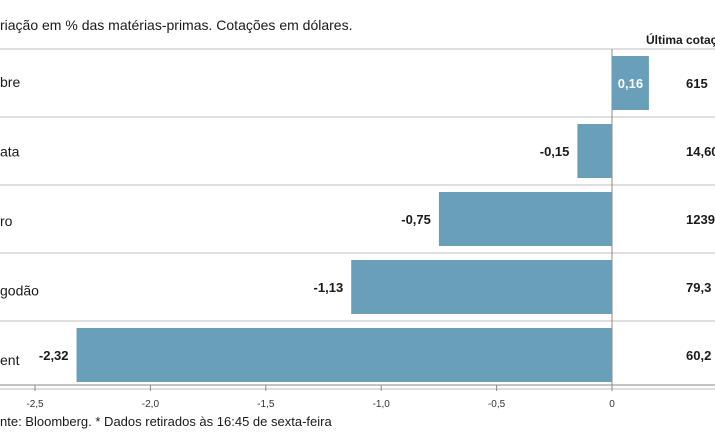 This screenshot has height=445, width=715. I want to click on x-tick-label: -2,5, so click(35, 404).